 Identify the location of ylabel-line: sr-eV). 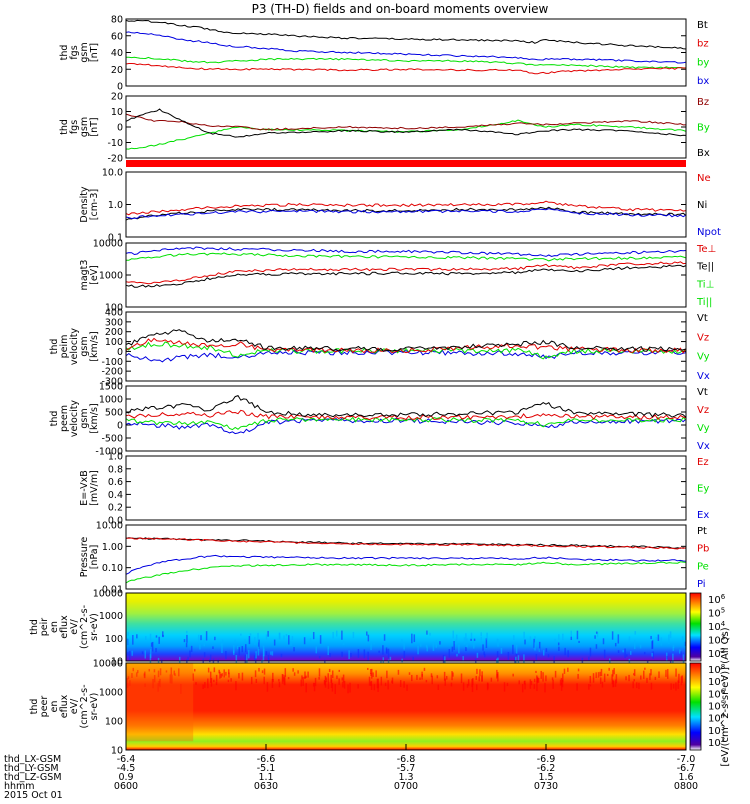
(94, 707).